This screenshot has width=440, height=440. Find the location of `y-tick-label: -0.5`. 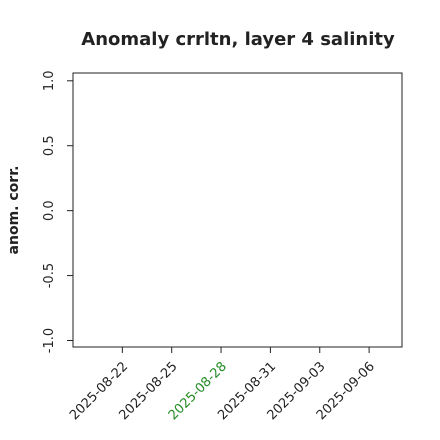

y-tick-label: -0.5 is located at coordinates (49, 275).